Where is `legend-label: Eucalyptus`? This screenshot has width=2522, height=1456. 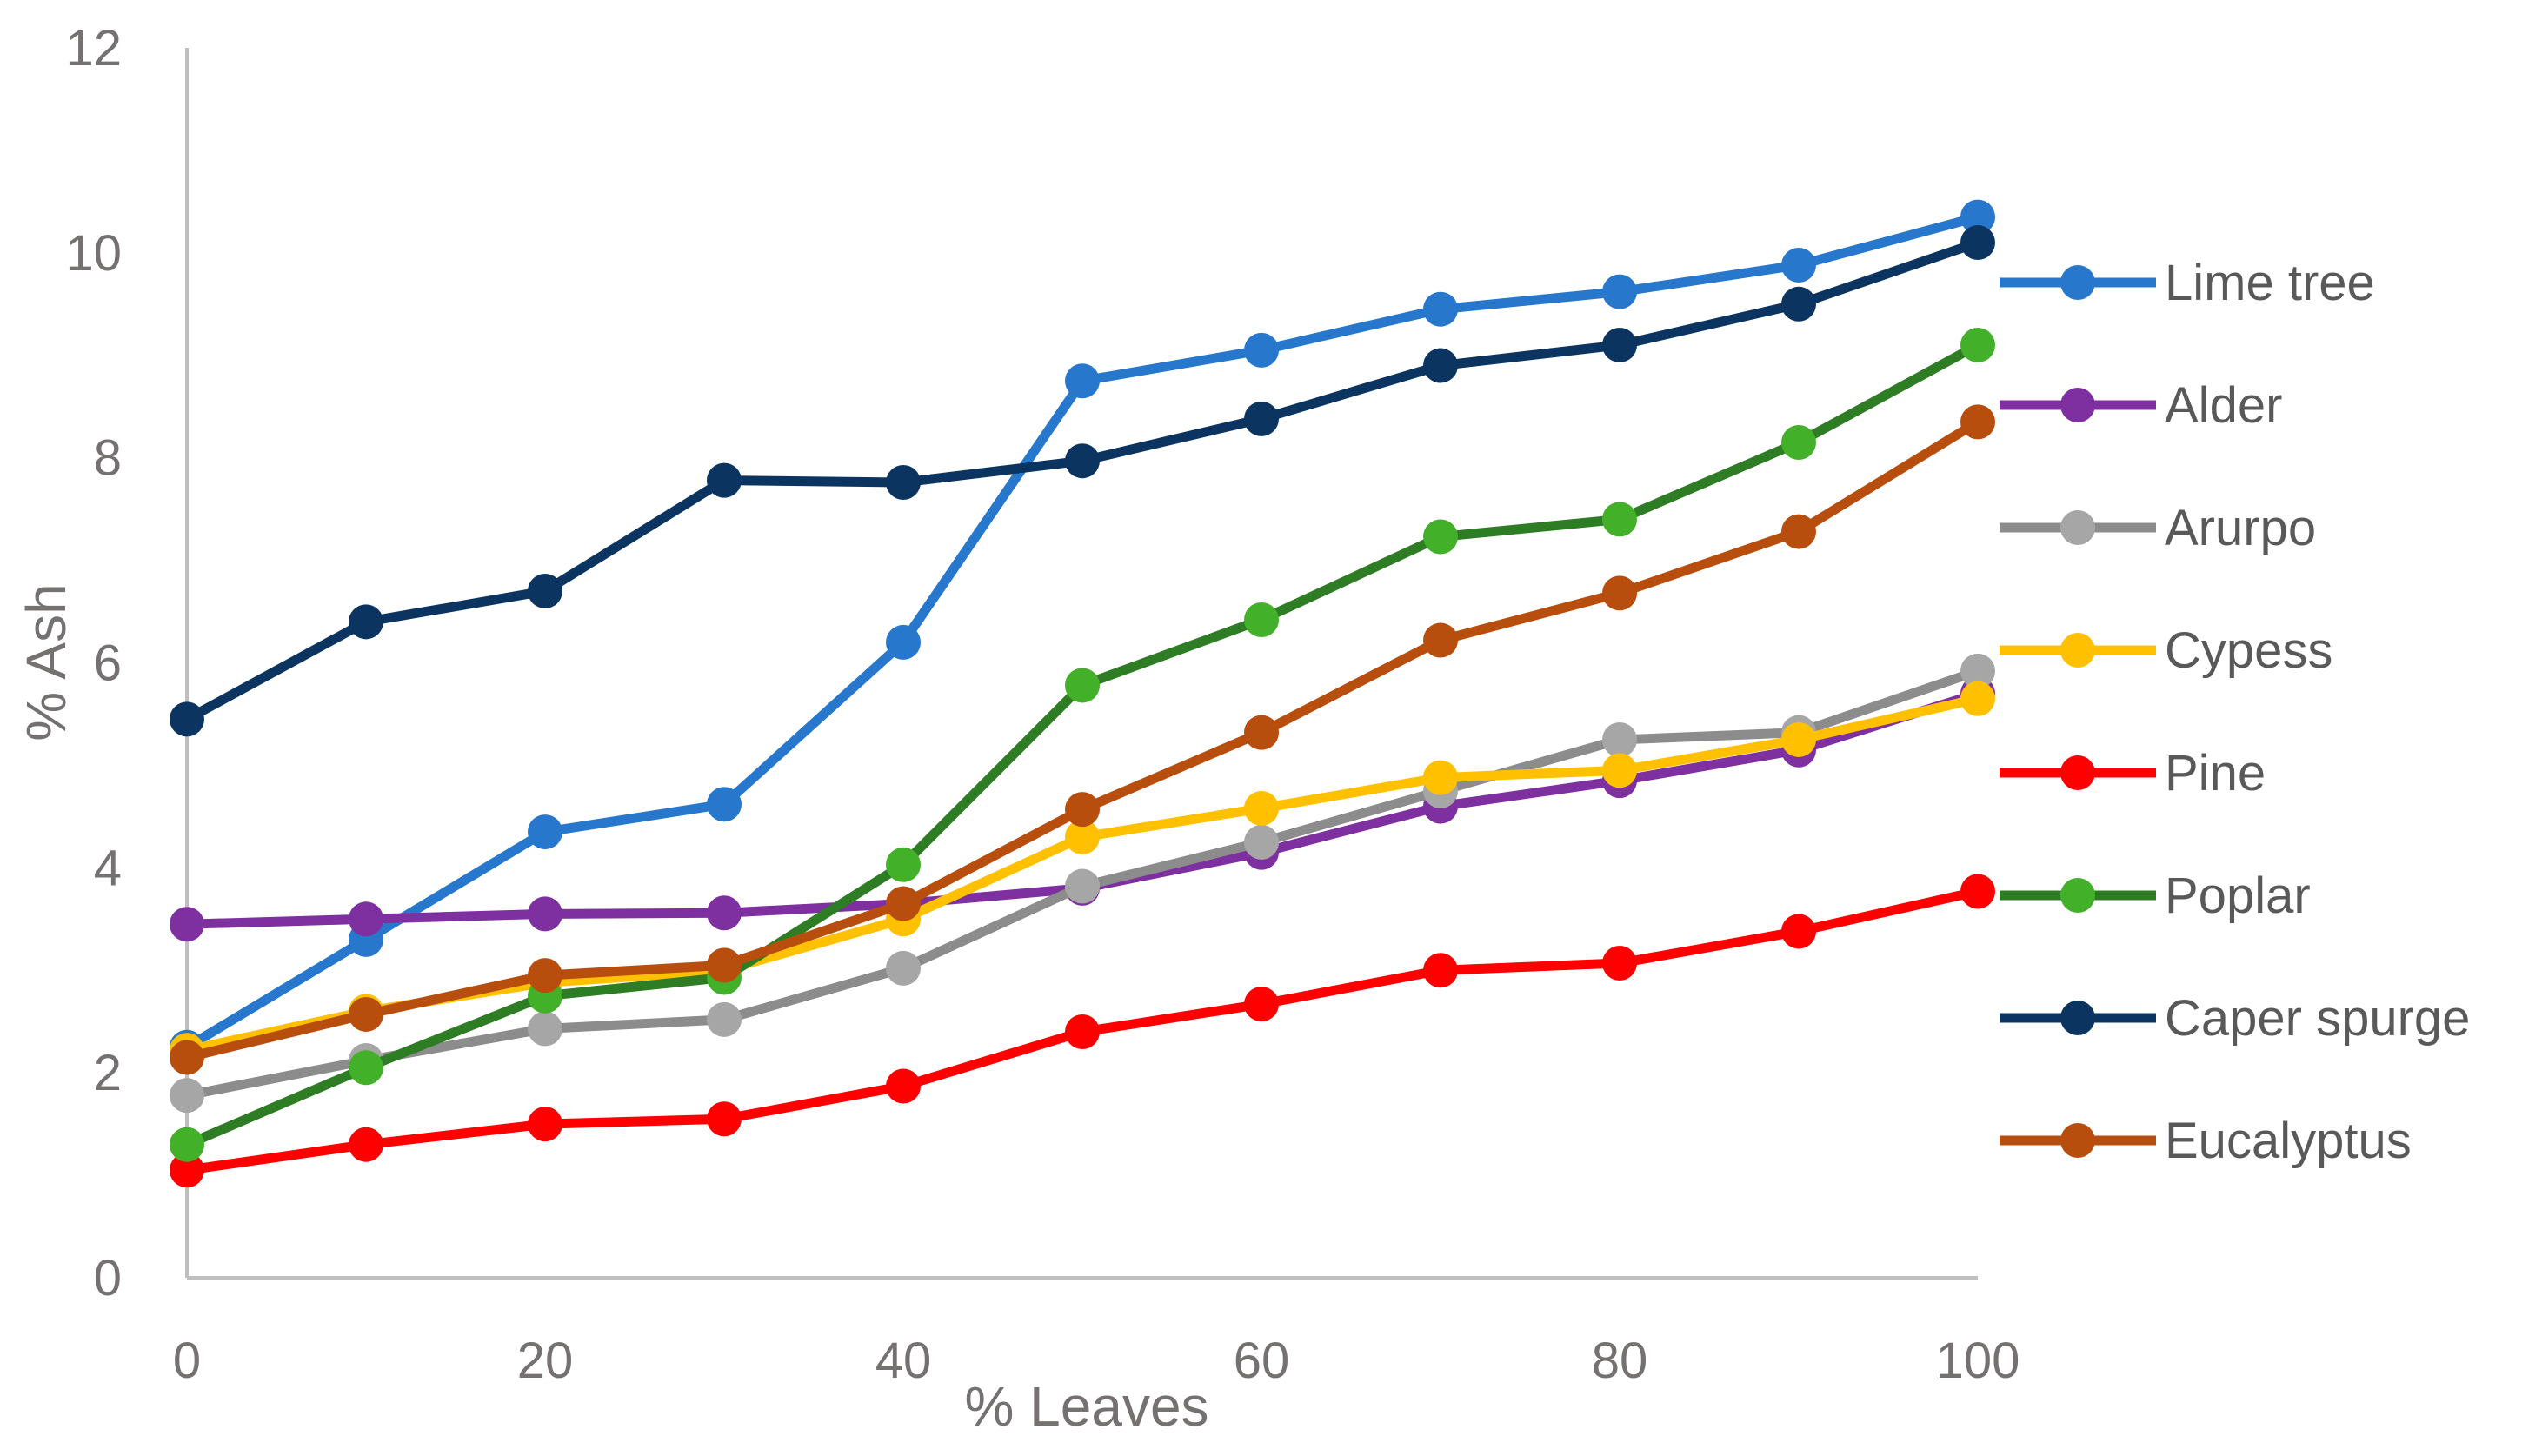 legend-label: Eucalyptus is located at coordinates (2288, 1141).